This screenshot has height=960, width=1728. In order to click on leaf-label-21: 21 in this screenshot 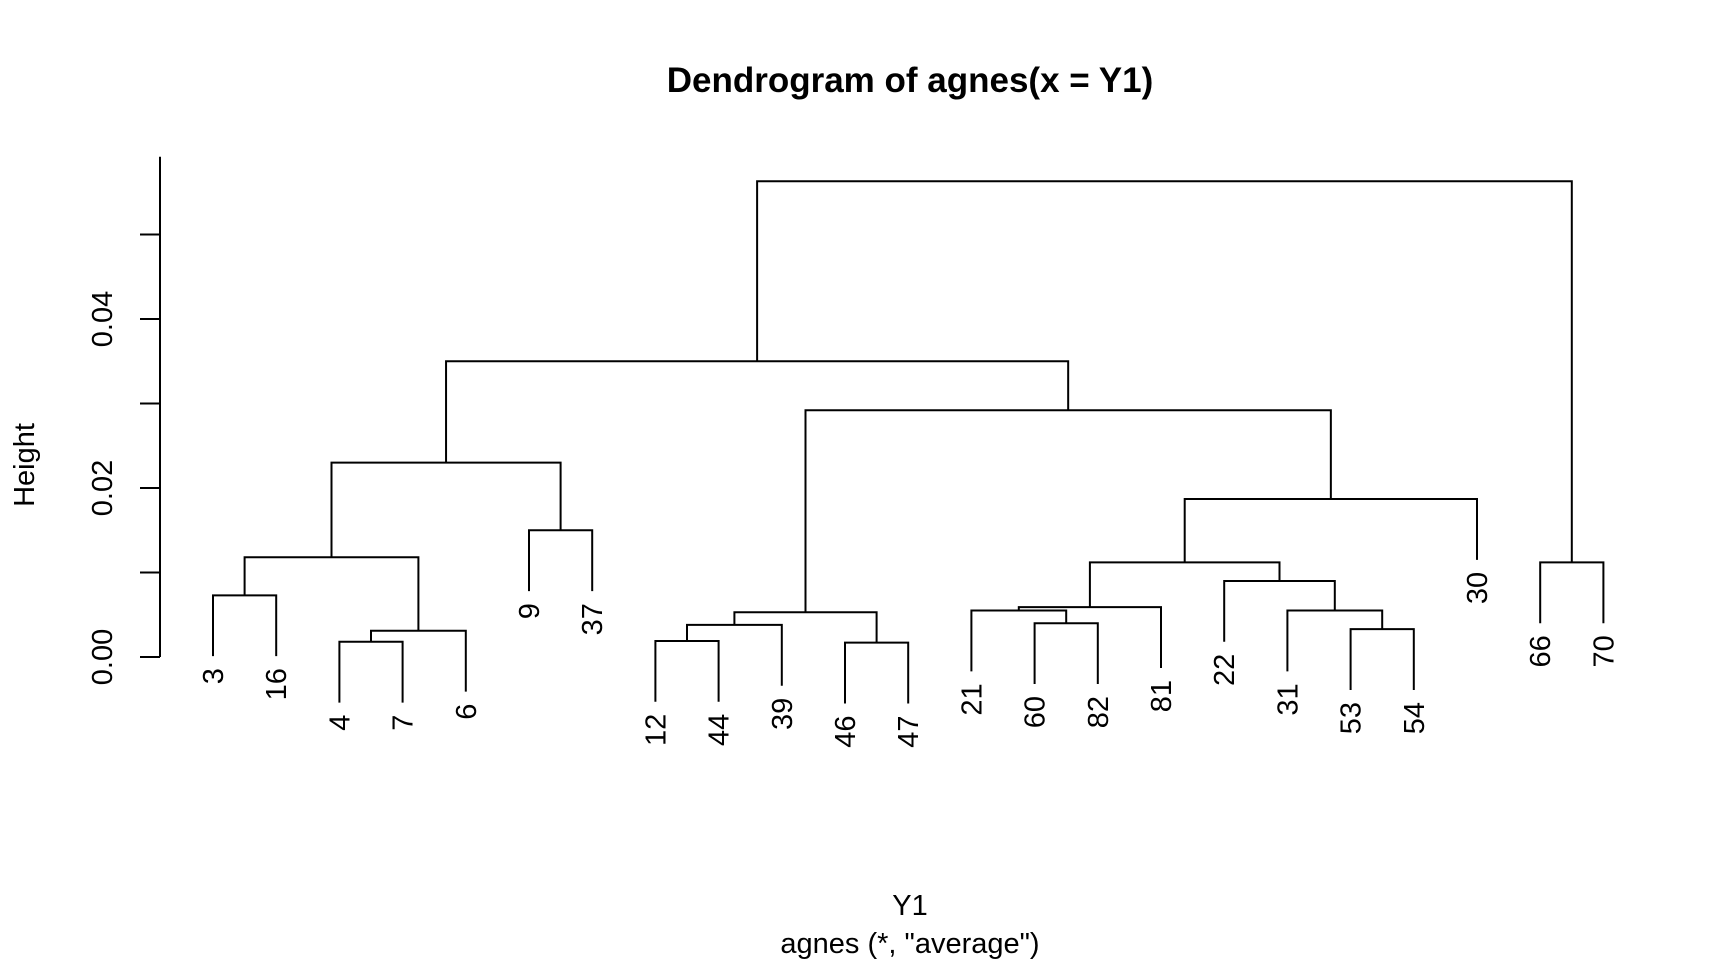, I will do `click(972, 699)`.